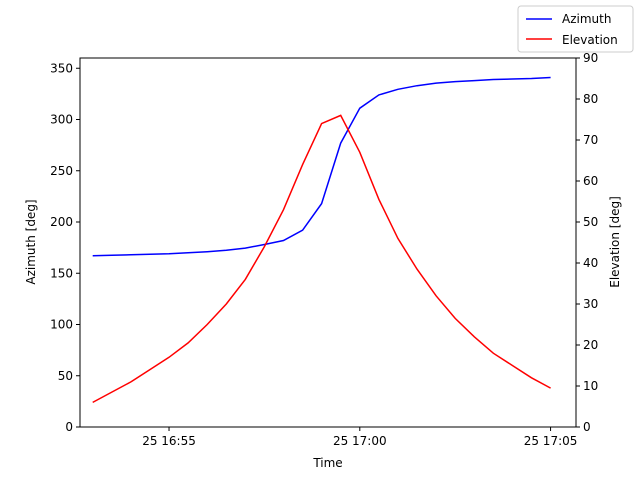  Describe the element at coordinates (590, 99) in the screenshot. I see `y-right-tick-label: 80` at that location.